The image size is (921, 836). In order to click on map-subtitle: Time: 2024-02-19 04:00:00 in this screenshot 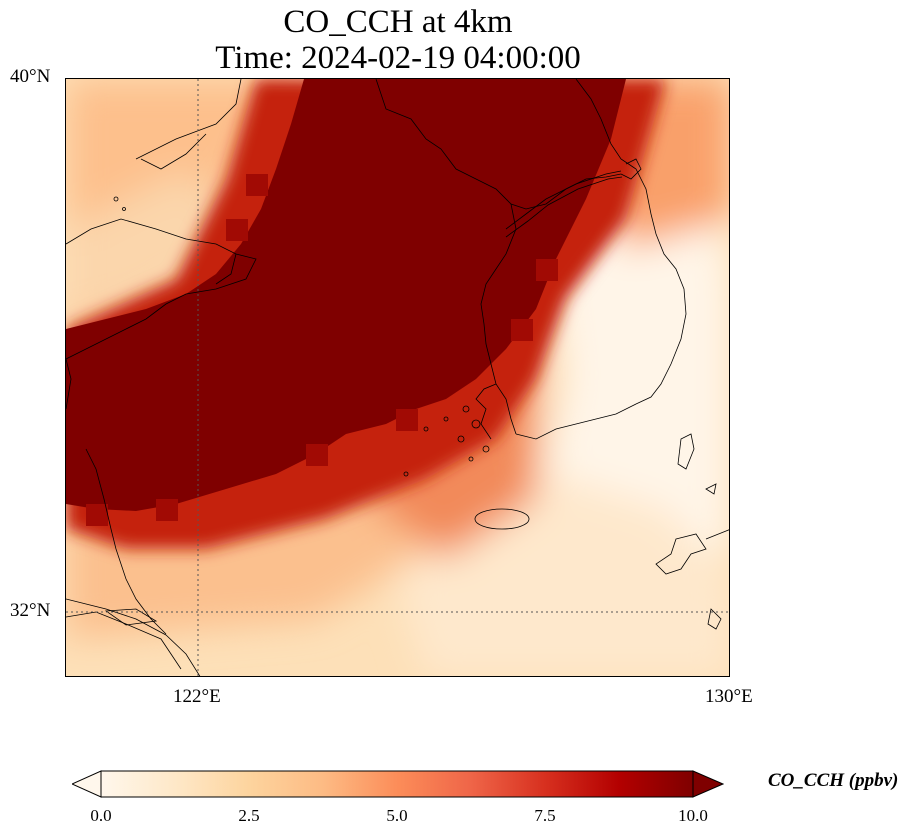, I will do `click(398, 58)`.